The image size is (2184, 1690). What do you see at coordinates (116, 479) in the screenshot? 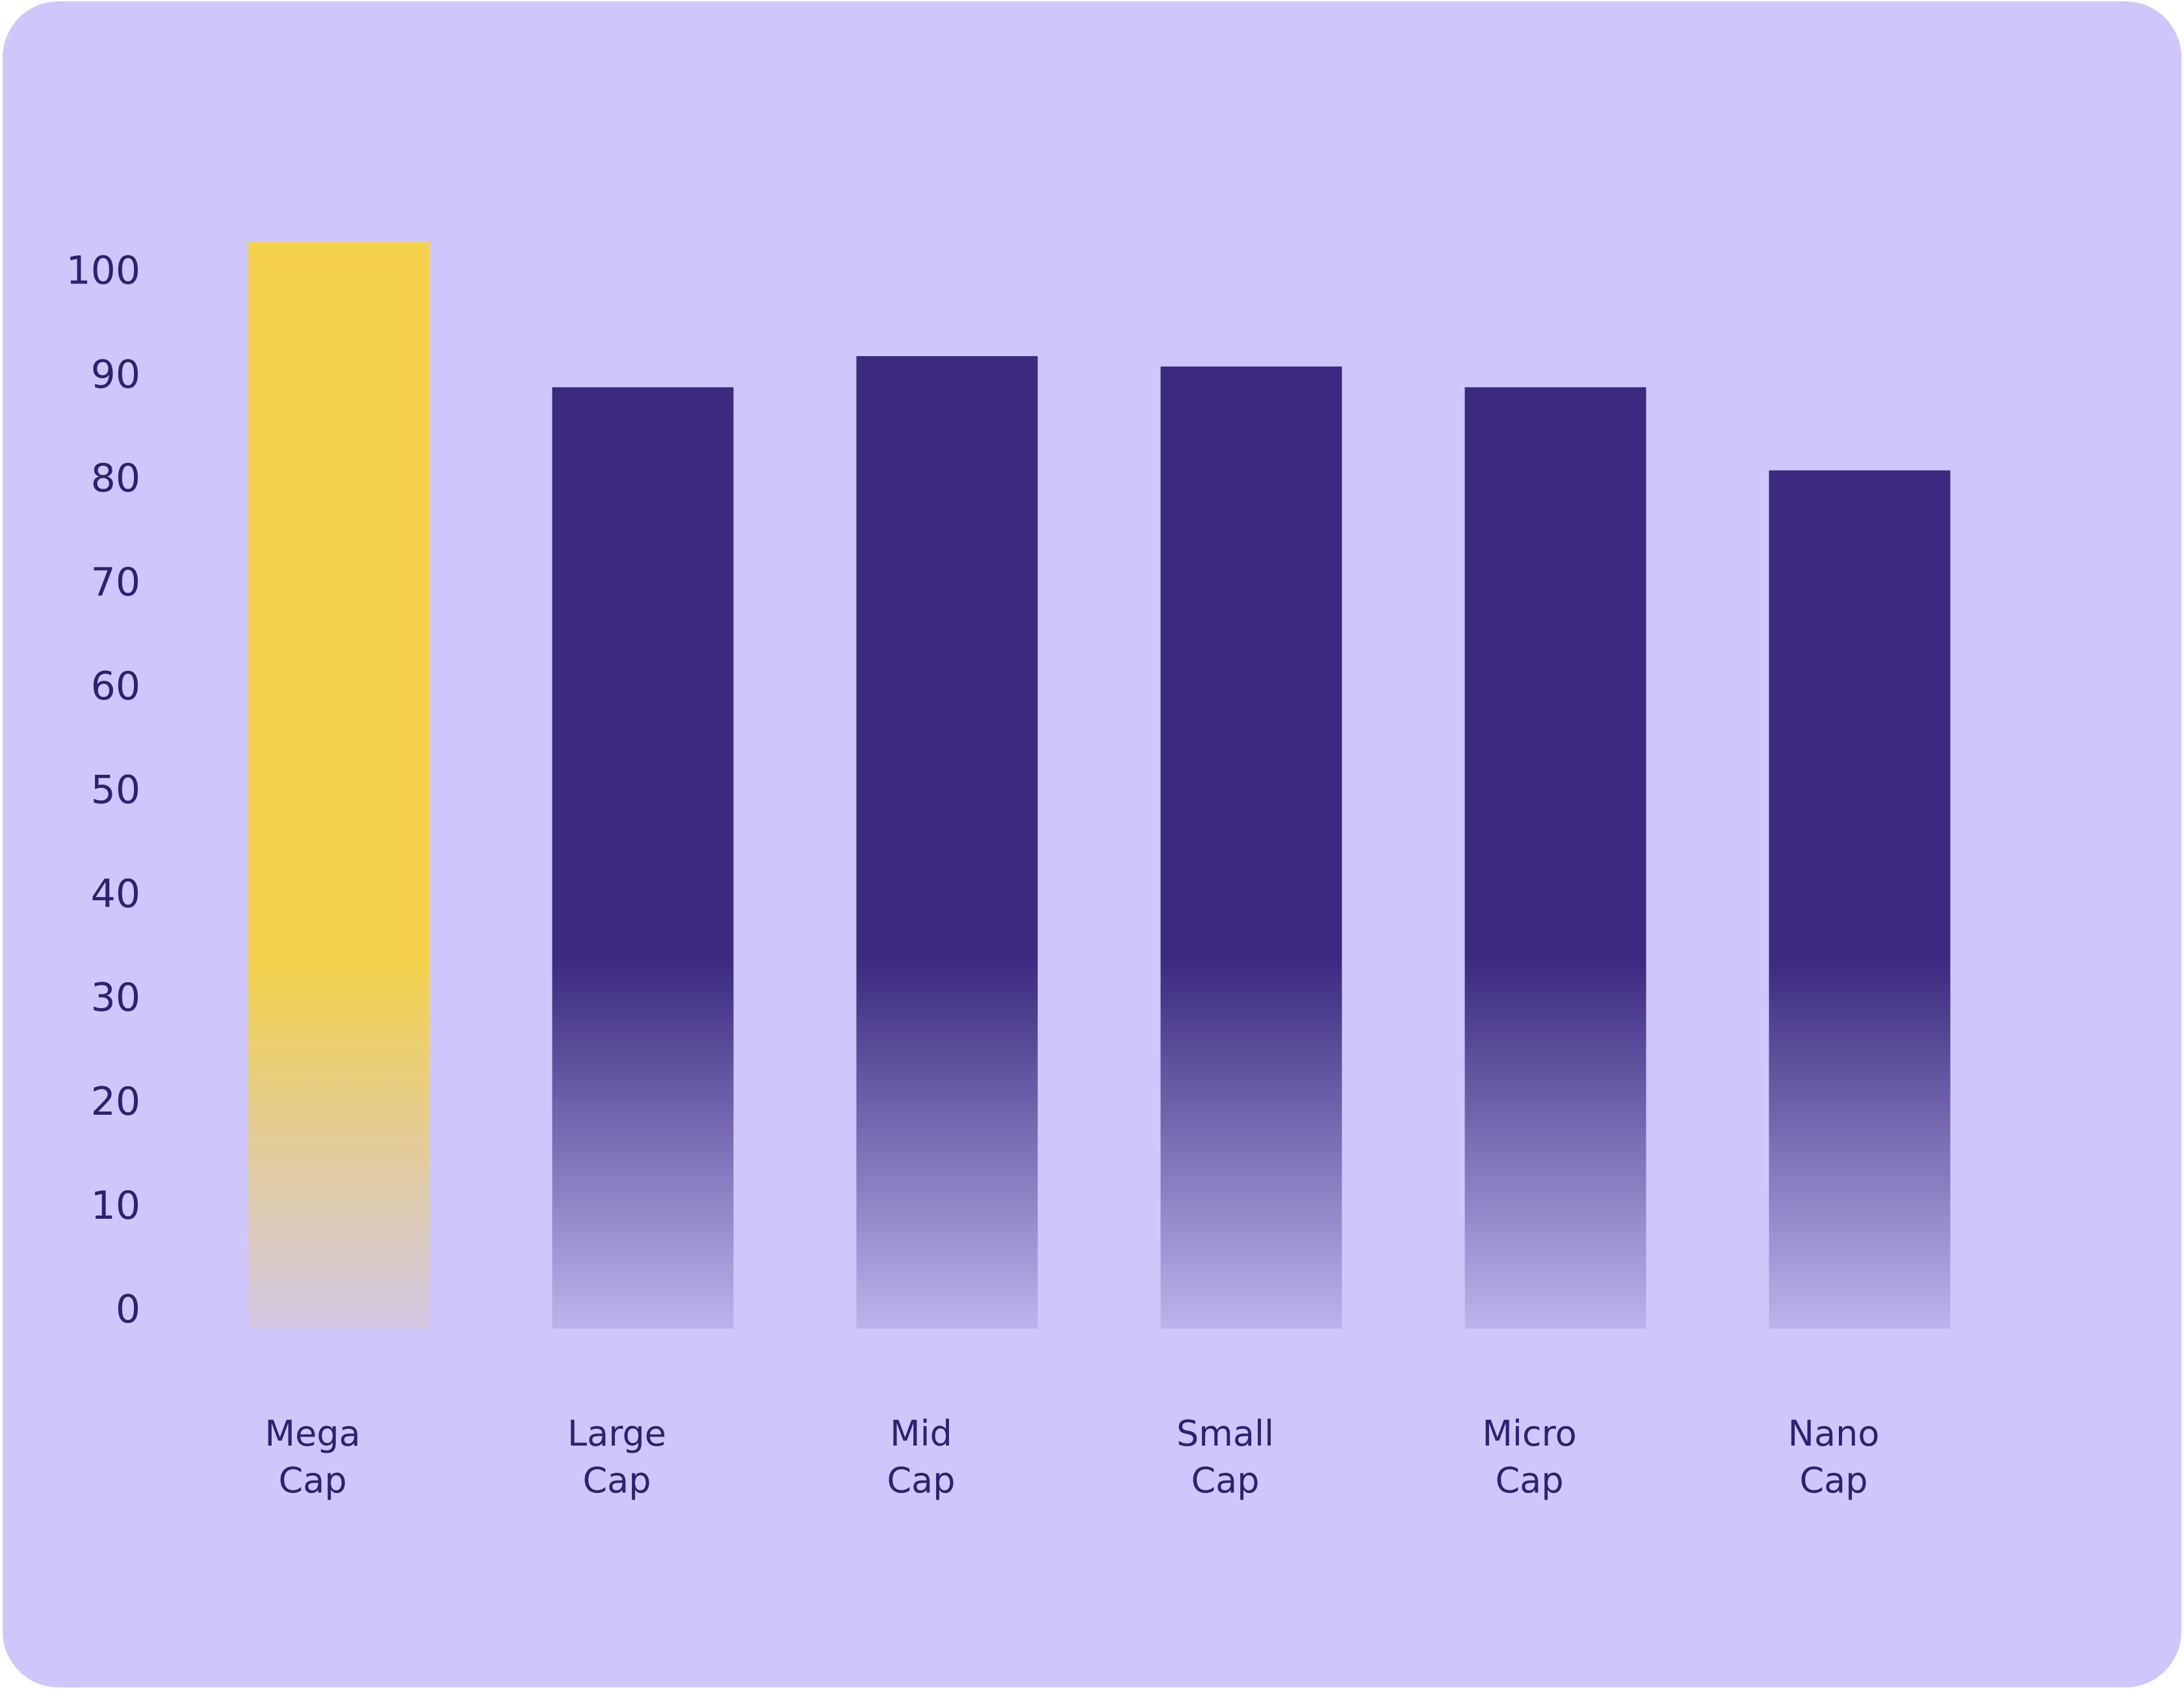
I see `y-tick-label: 80` at bounding box center [116, 479].